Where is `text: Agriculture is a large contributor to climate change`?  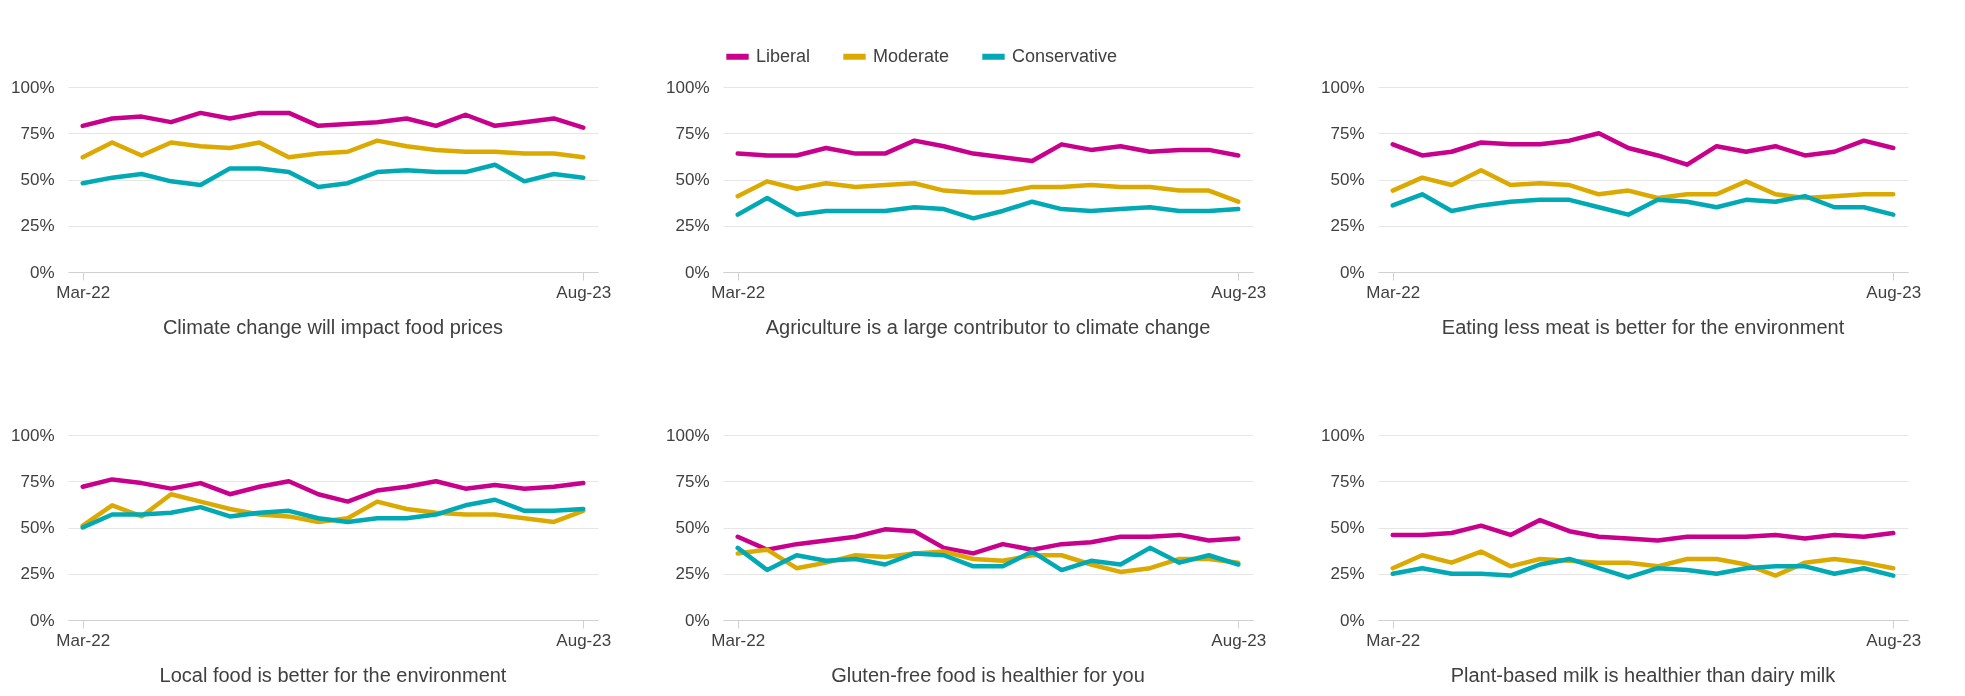 text: Agriculture is a large contributor to climate change is located at coordinates (988, 327).